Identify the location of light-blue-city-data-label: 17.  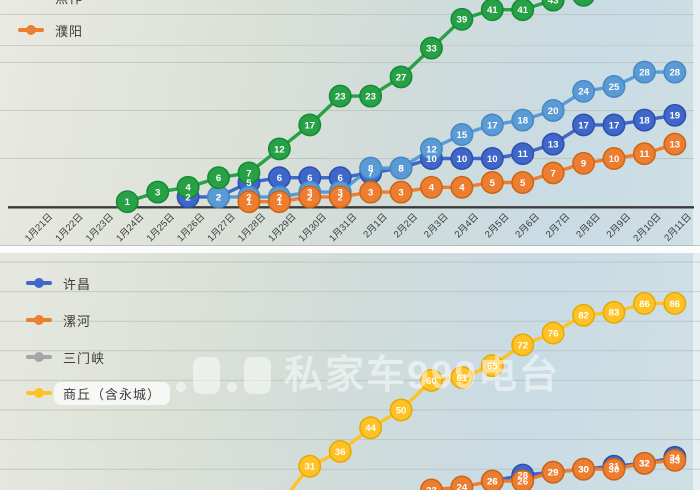
(492, 125).